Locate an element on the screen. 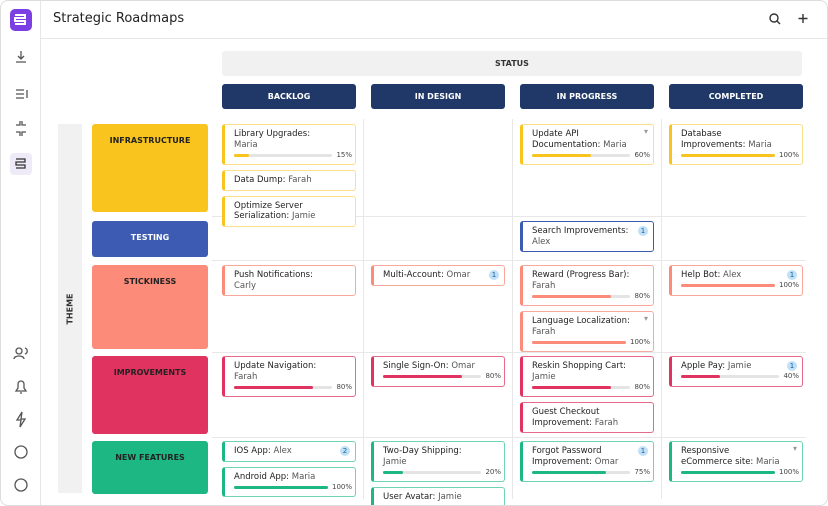 Image resolution: width=828 pixels, height=506 pixels. icon-help is located at coordinates (21, 452).